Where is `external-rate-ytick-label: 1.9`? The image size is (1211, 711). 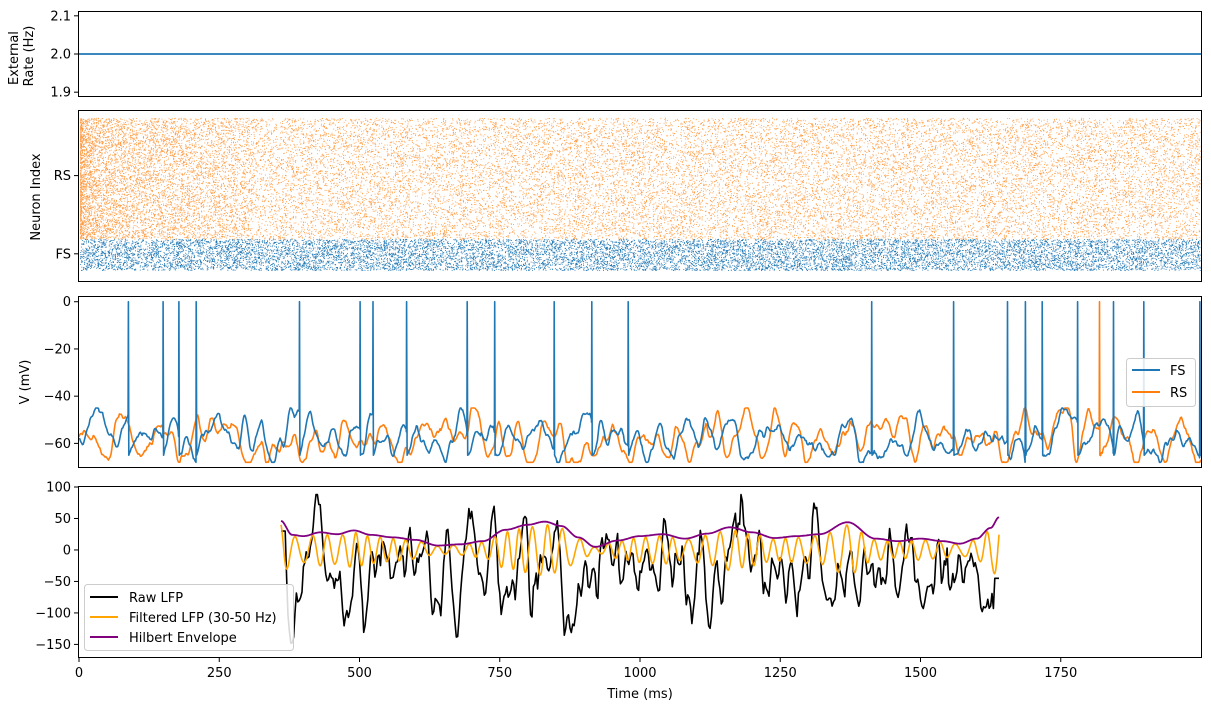 external-rate-ytick-label: 1.9 is located at coordinates (60, 93).